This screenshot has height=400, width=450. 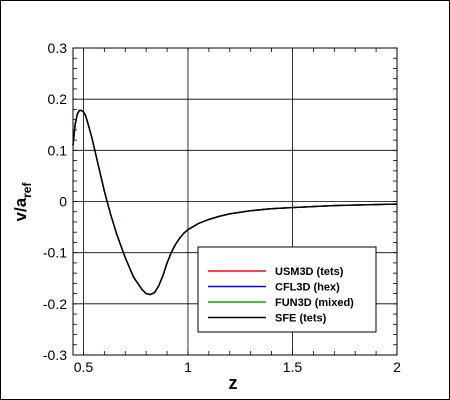 I want to click on x-tick-label: 1.5, so click(x=293, y=367).